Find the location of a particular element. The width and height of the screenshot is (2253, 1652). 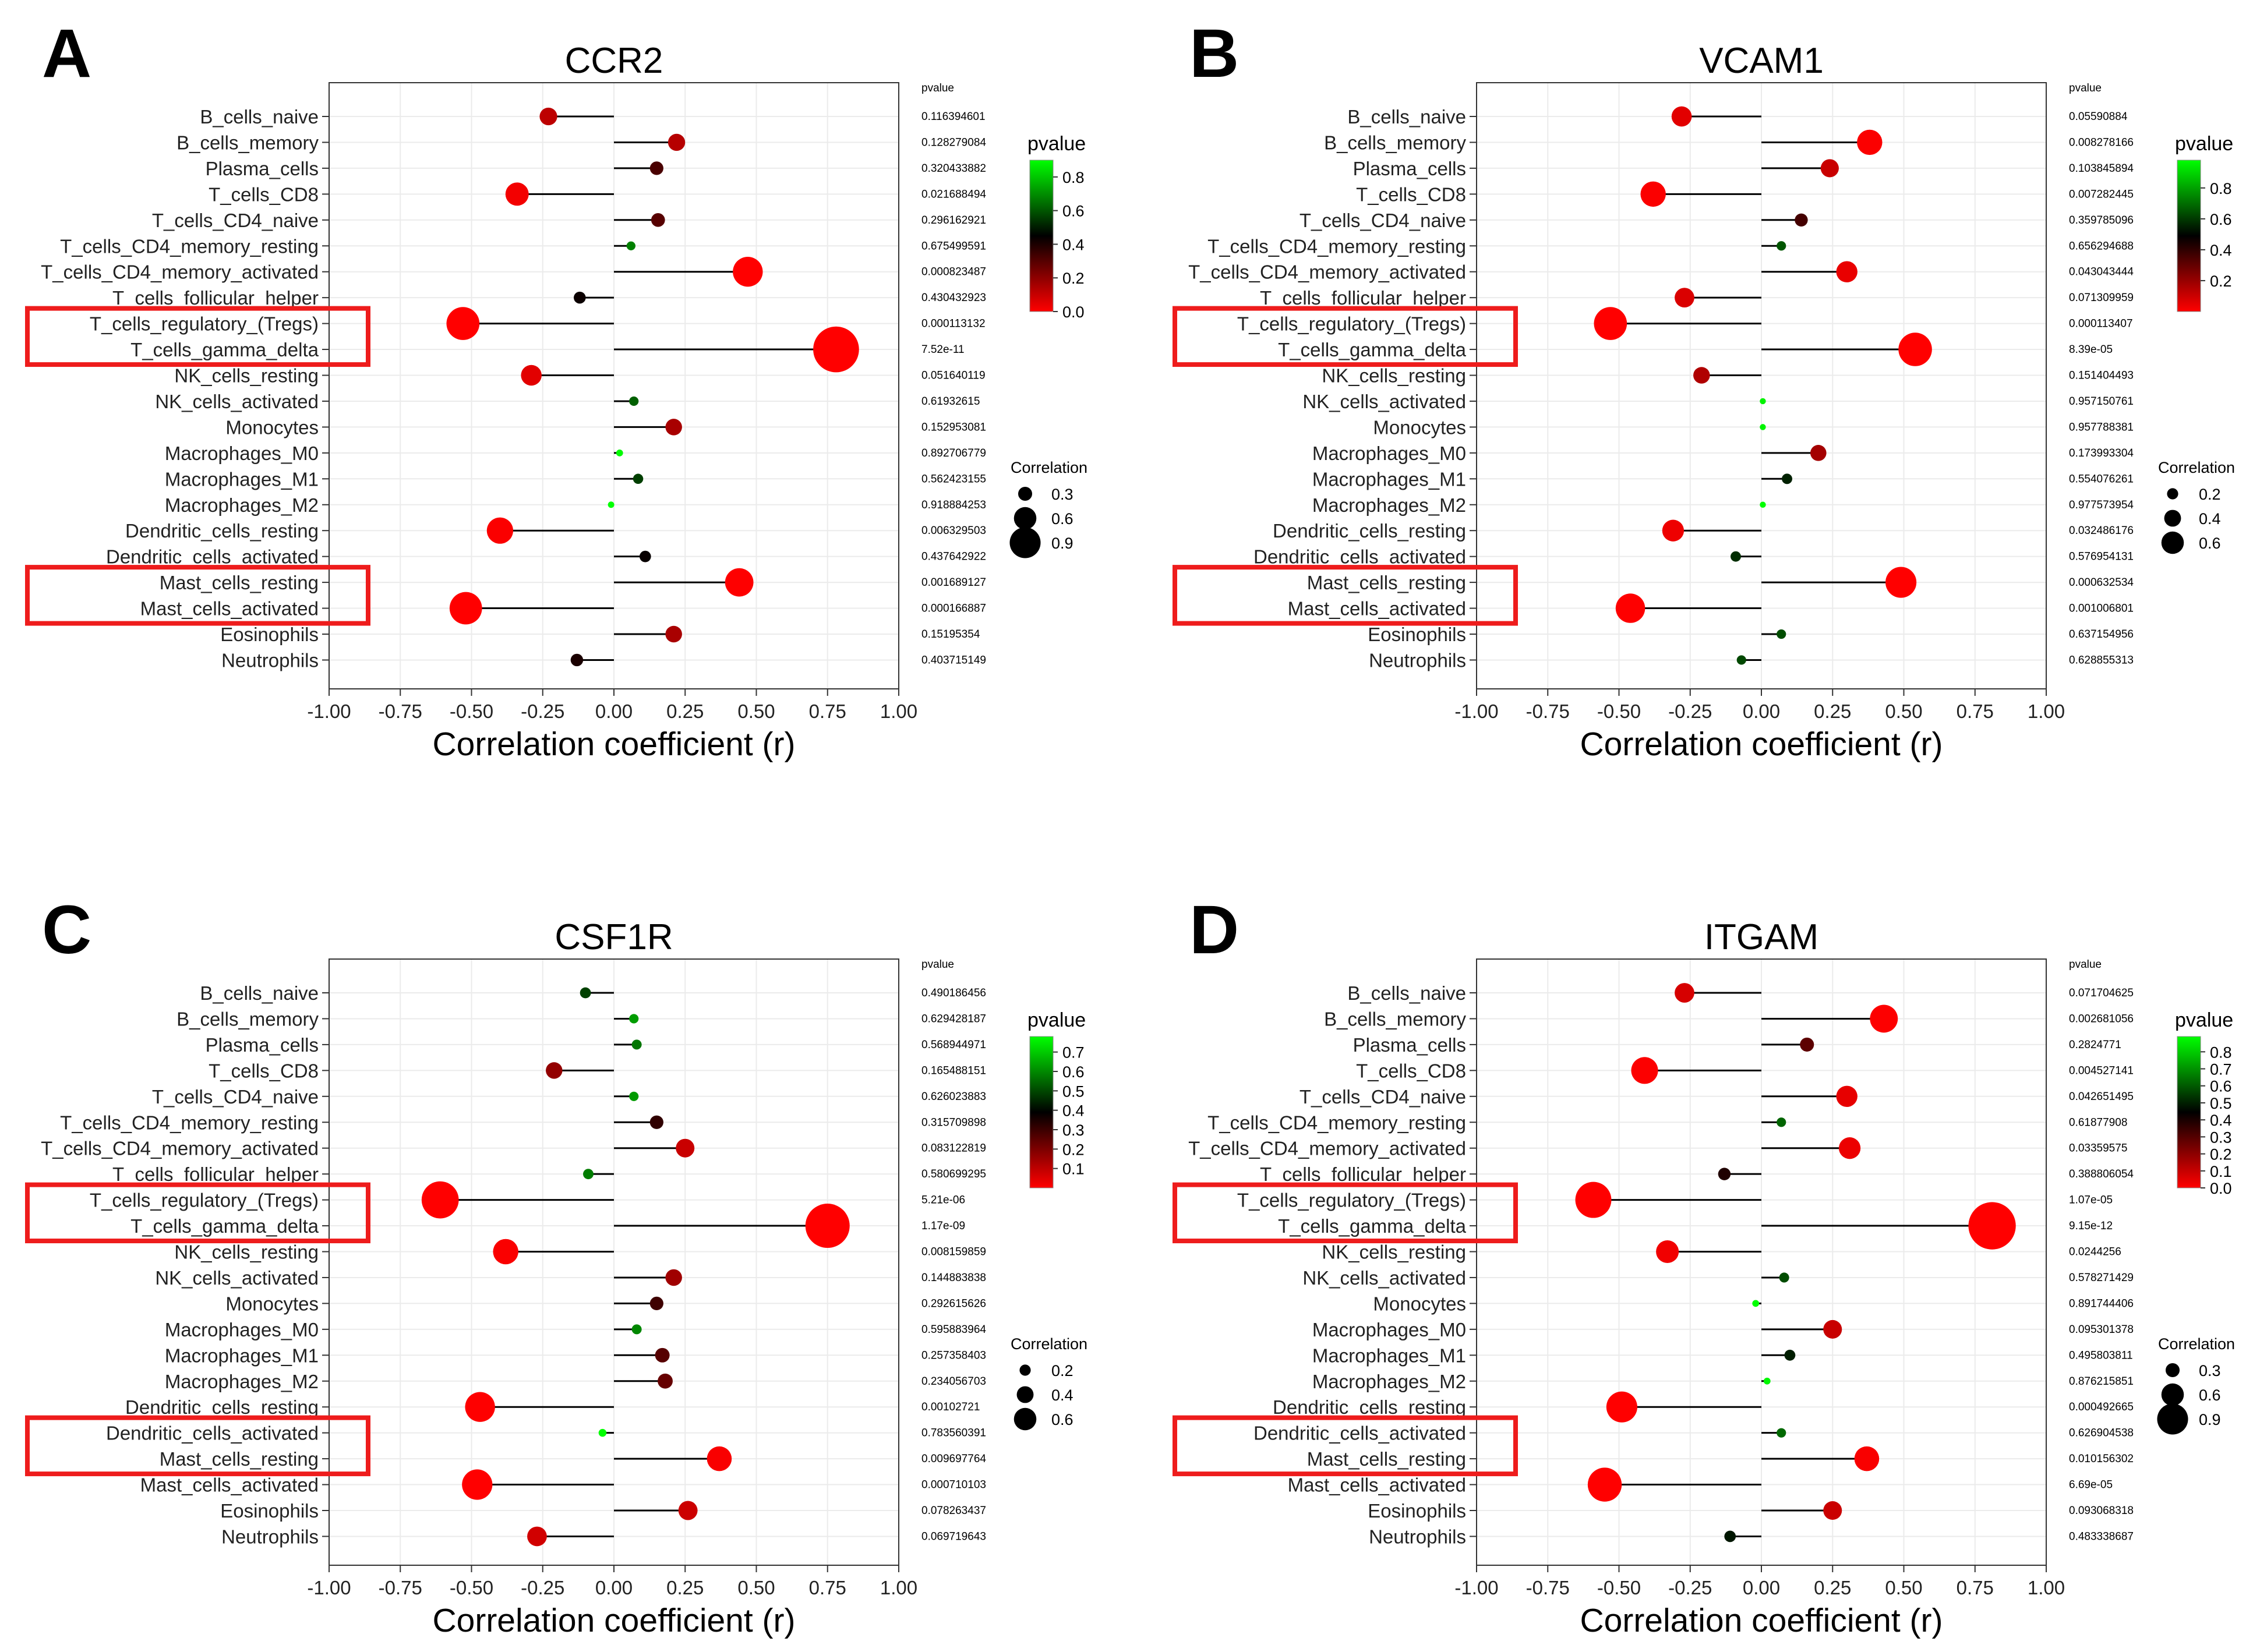

pvalue-text: 0.043043444 is located at coordinates (2101, 272).